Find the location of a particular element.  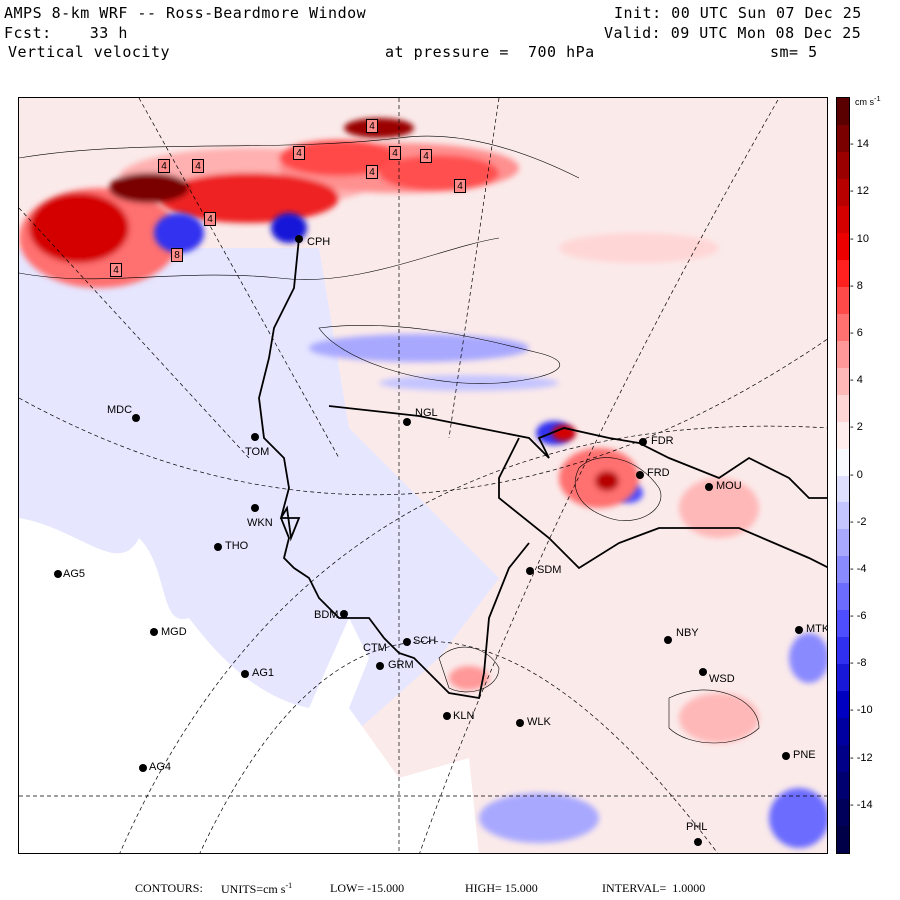

station-dot-ag5 is located at coordinates (58, 574).